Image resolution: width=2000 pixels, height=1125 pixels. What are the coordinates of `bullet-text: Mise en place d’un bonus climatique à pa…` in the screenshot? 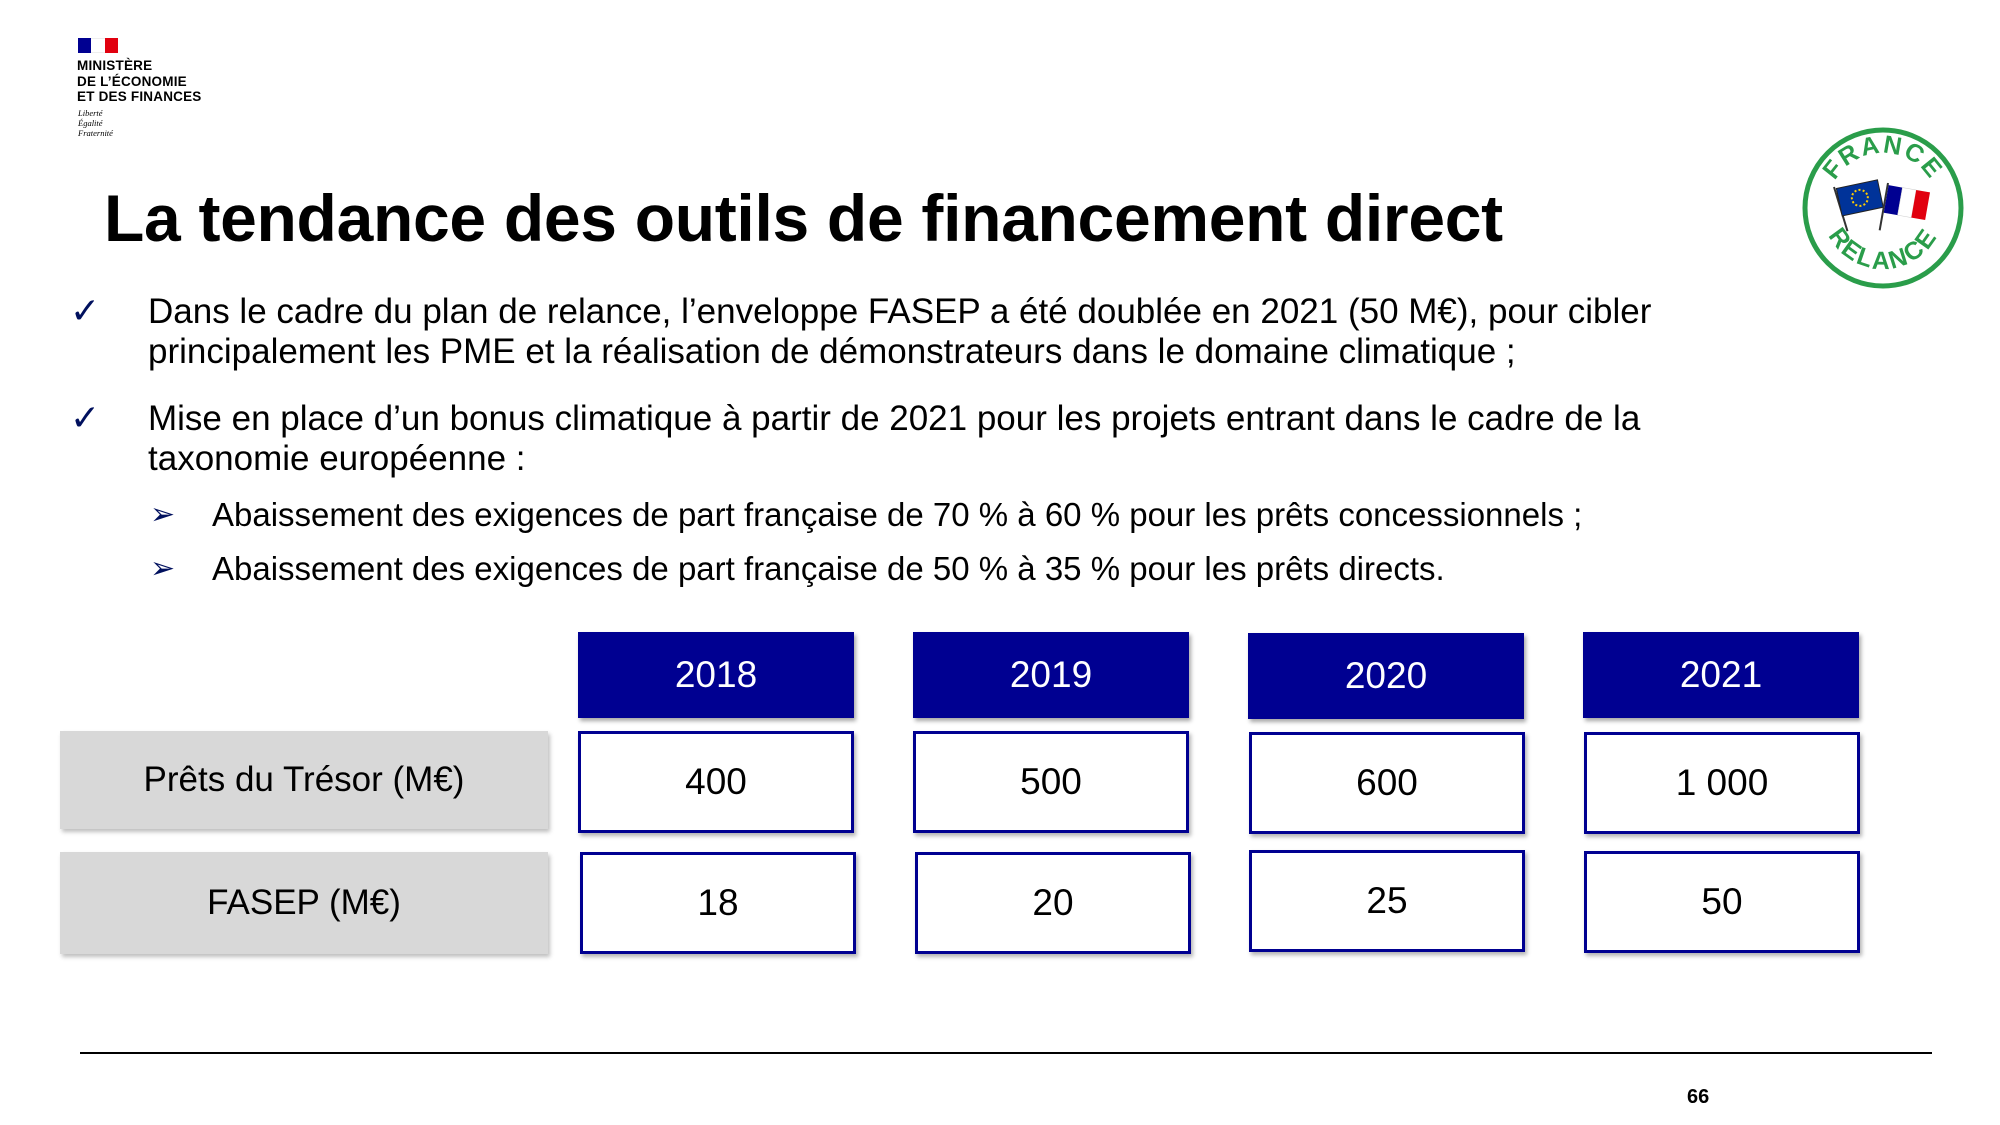 It's located at (894, 439).